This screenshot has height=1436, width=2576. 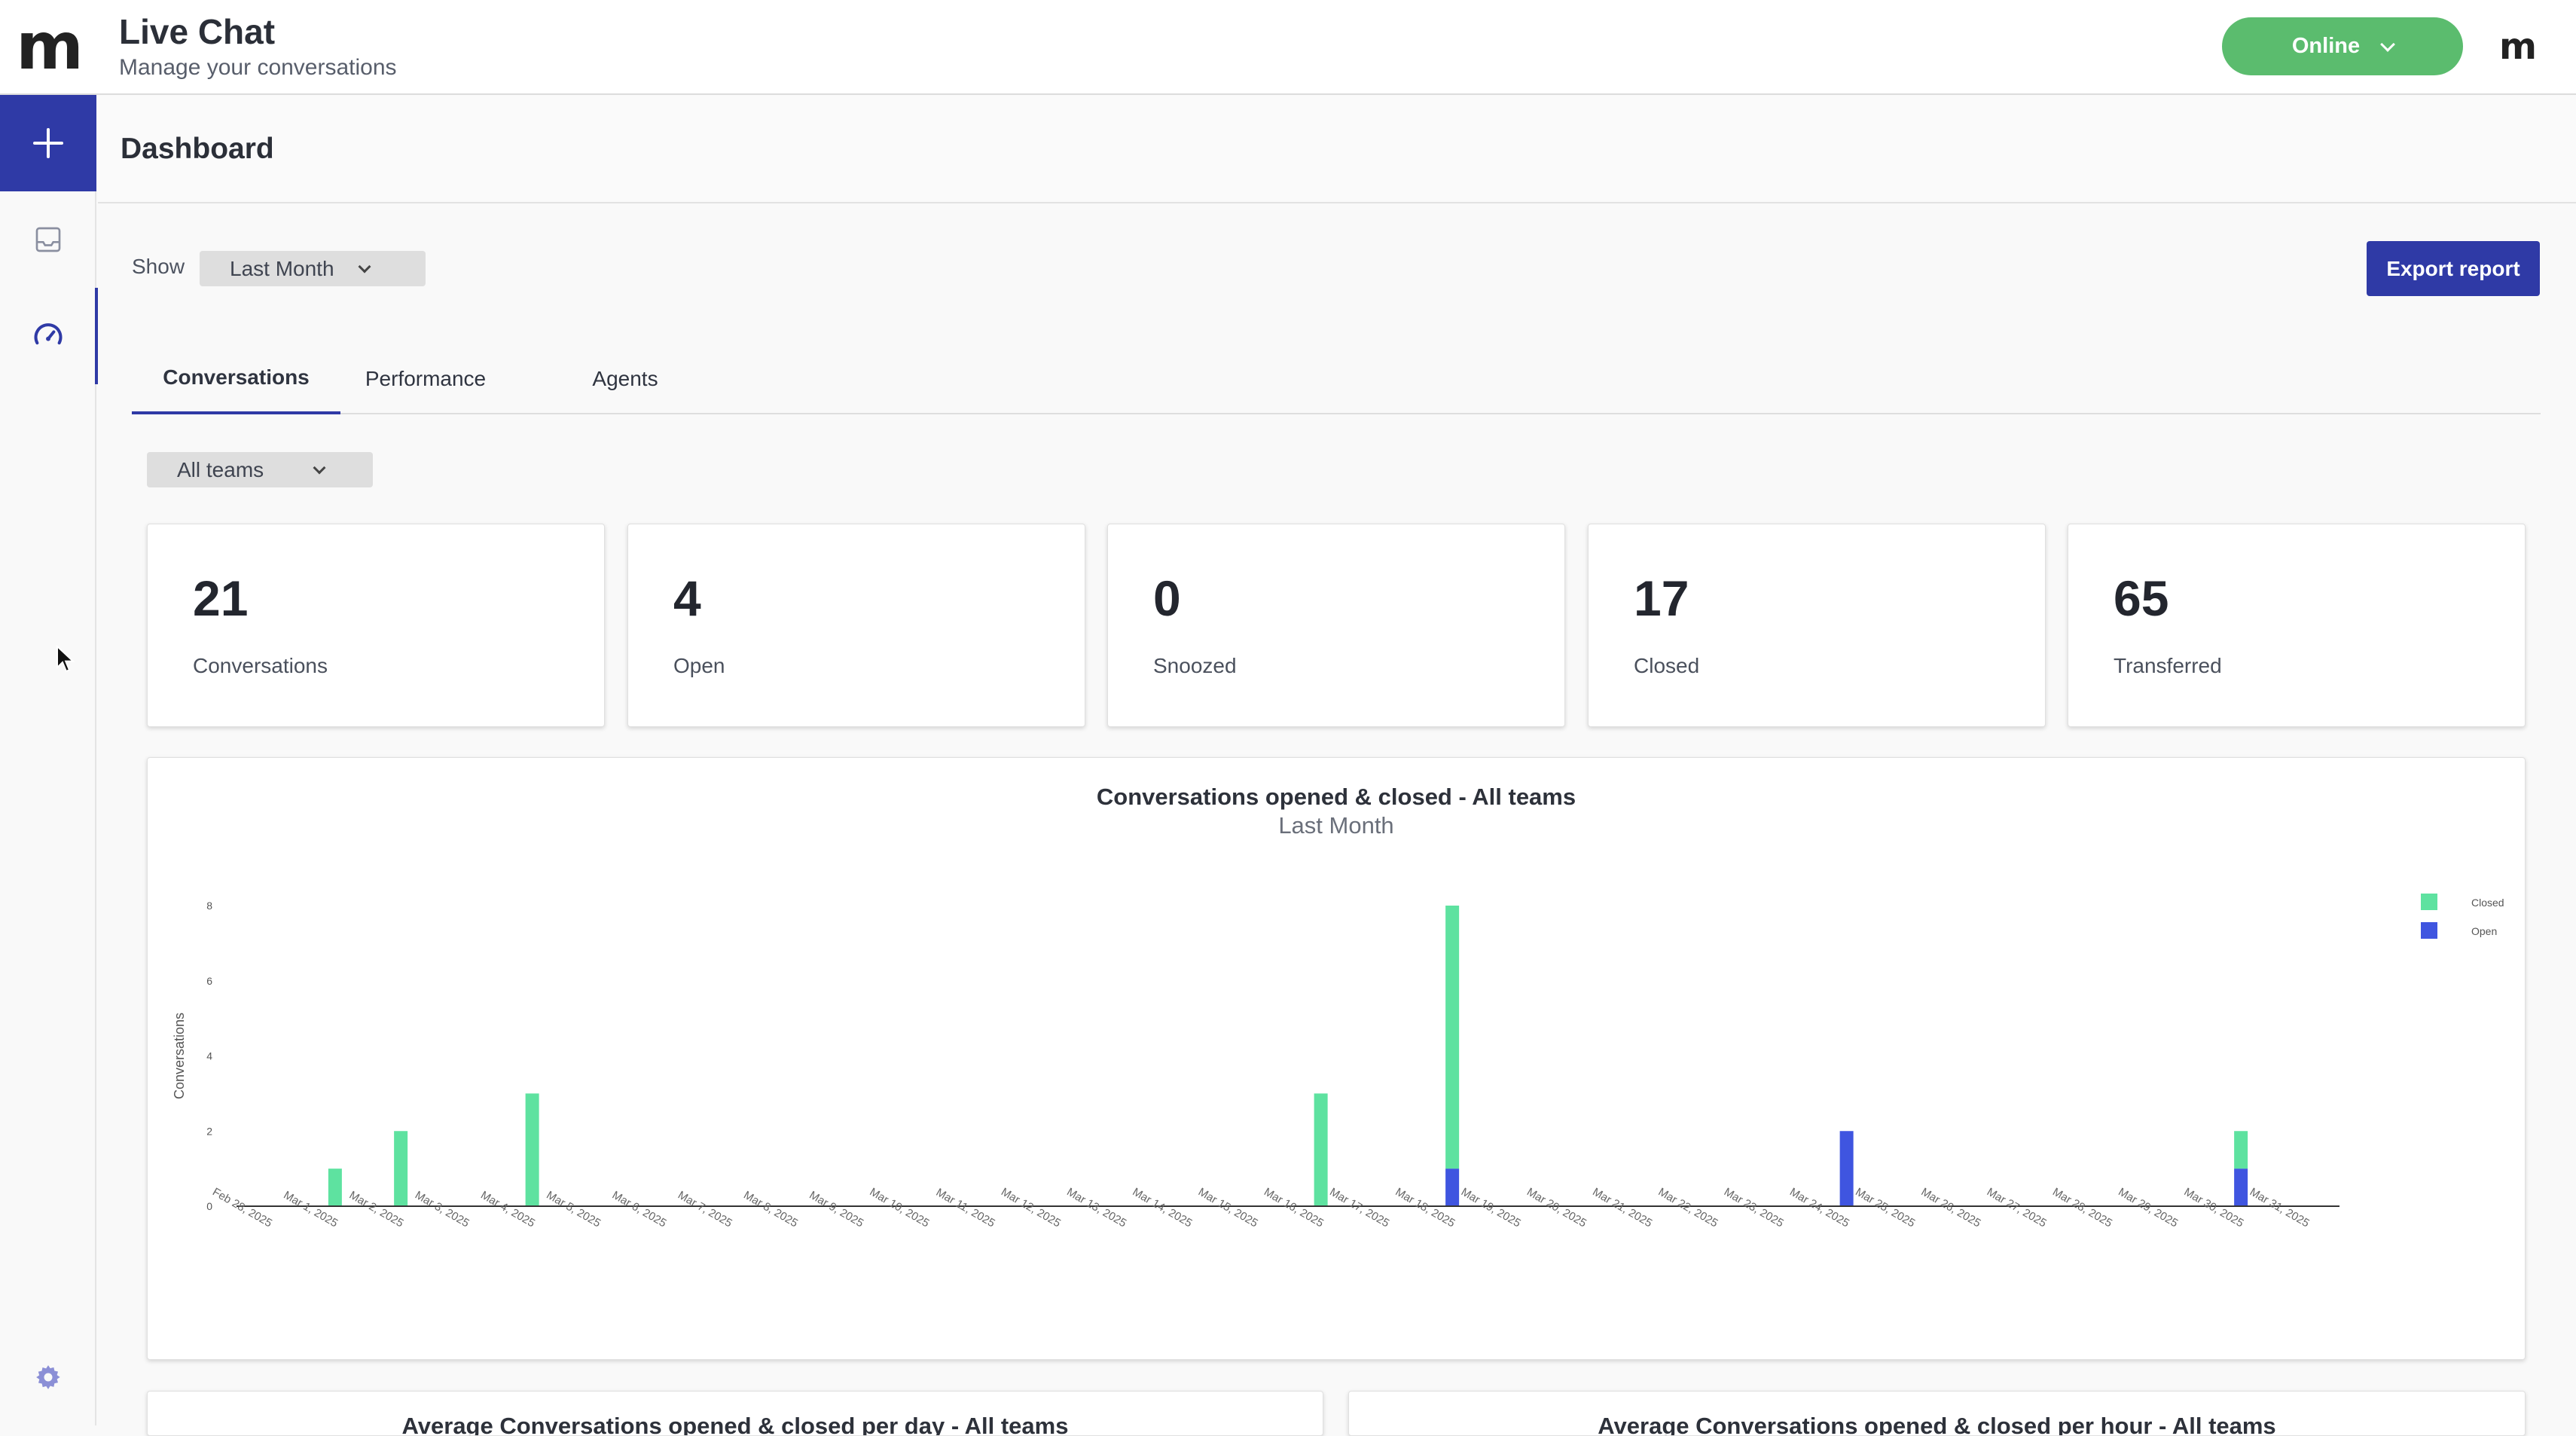 I want to click on stat-value: 21, so click(x=221, y=598).